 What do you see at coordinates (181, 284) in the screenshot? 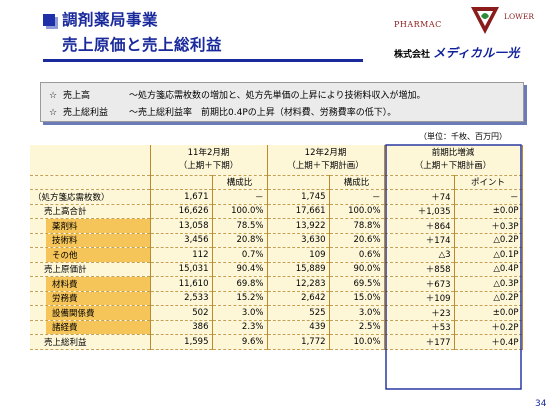
I see `cell-v11: 11,610` at bounding box center [181, 284].